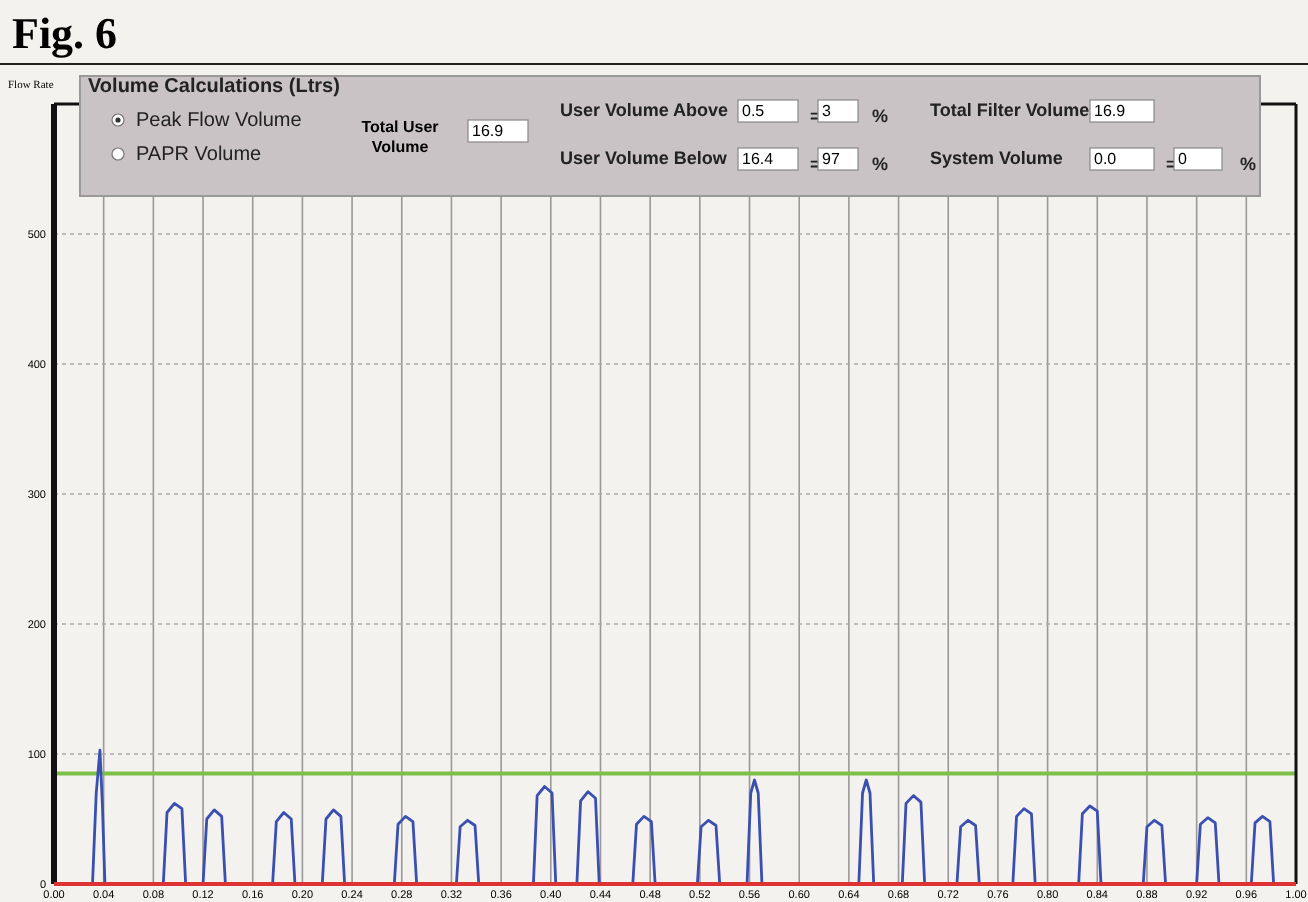 The height and width of the screenshot is (902, 1308). I want to click on annotation: Peak Flow Volume, so click(219, 121).